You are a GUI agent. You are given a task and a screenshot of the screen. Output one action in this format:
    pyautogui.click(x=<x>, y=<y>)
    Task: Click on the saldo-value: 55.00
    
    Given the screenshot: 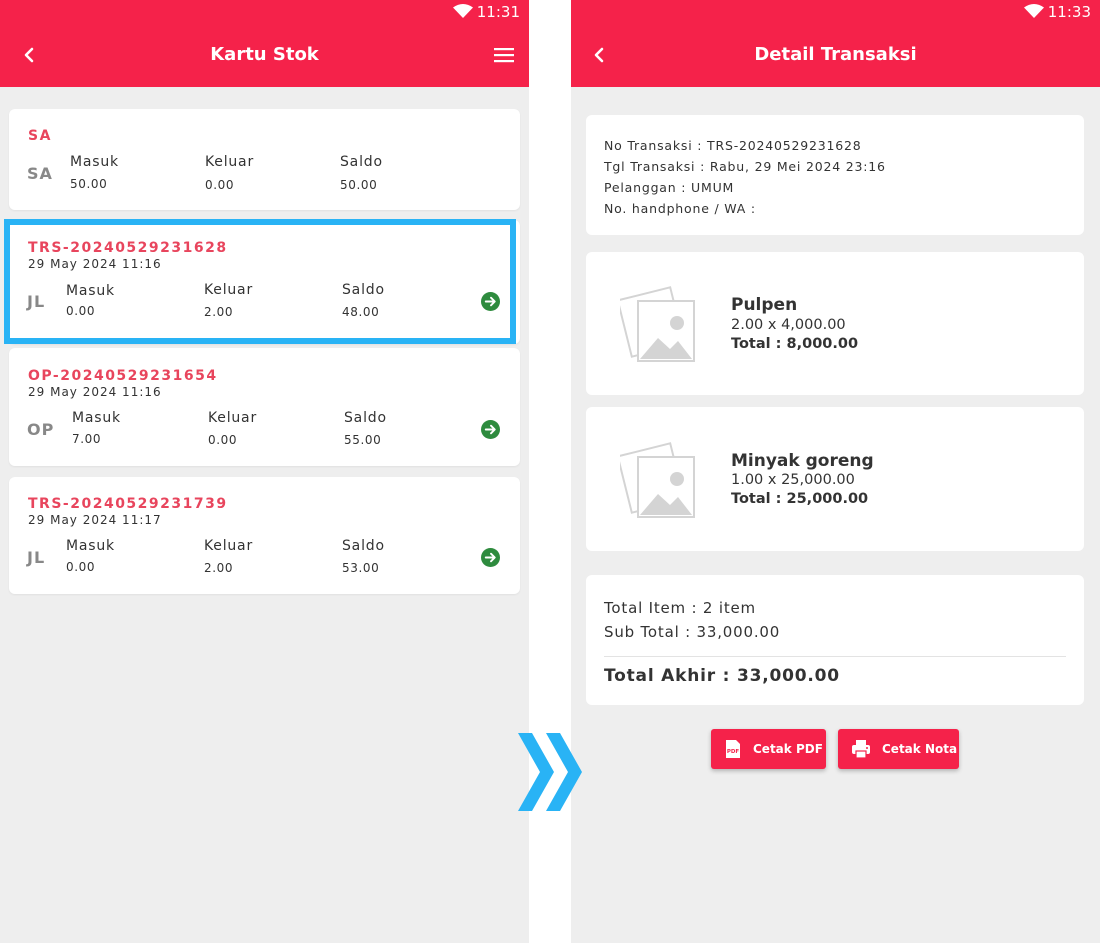 What is the action you would take?
    pyautogui.click(x=363, y=440)
    